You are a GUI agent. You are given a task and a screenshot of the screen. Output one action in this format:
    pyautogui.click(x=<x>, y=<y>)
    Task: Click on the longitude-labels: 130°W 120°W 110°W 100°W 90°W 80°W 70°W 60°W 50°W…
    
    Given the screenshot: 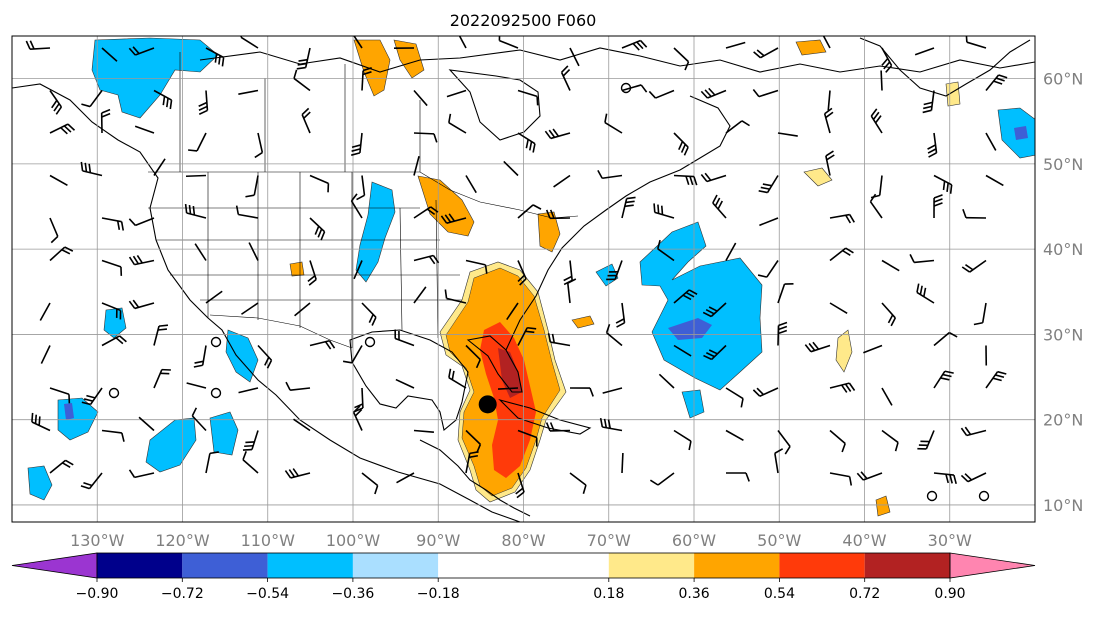 What is the action you would take?
    pyautogui.click(x=521, y=540)
    